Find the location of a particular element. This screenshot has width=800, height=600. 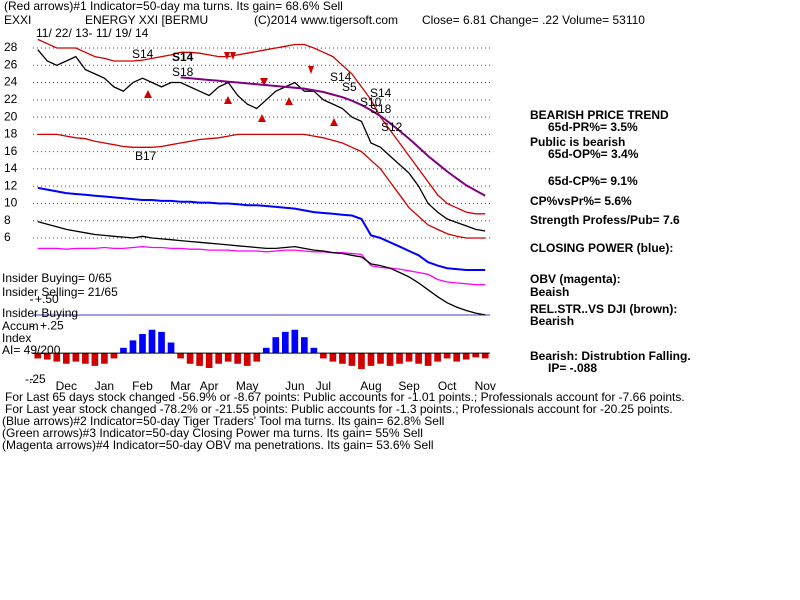

symbol: EXXI is located at coordinates (17, 20).